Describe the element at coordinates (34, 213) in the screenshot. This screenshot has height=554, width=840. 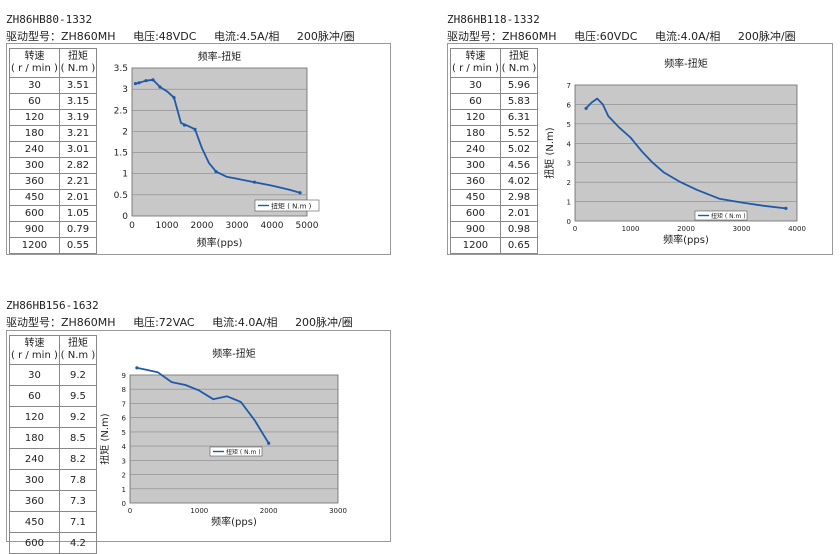
I see `speed-cell: 600` at that location.